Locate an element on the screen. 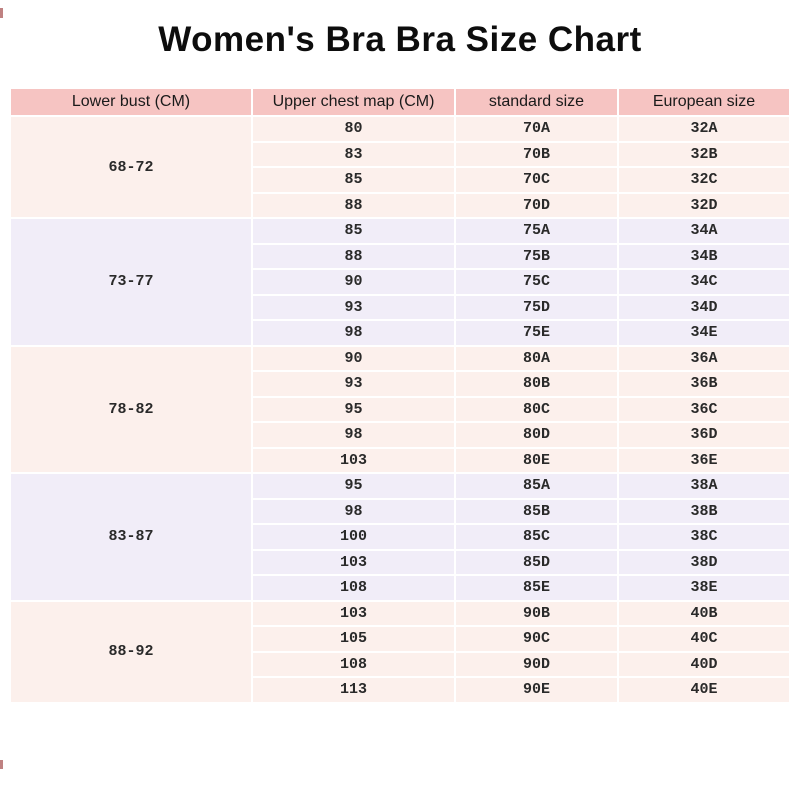 This screenshot has width=800, height=800. lower-bust-cell: 88-92 is located at coordinates (131, 651).